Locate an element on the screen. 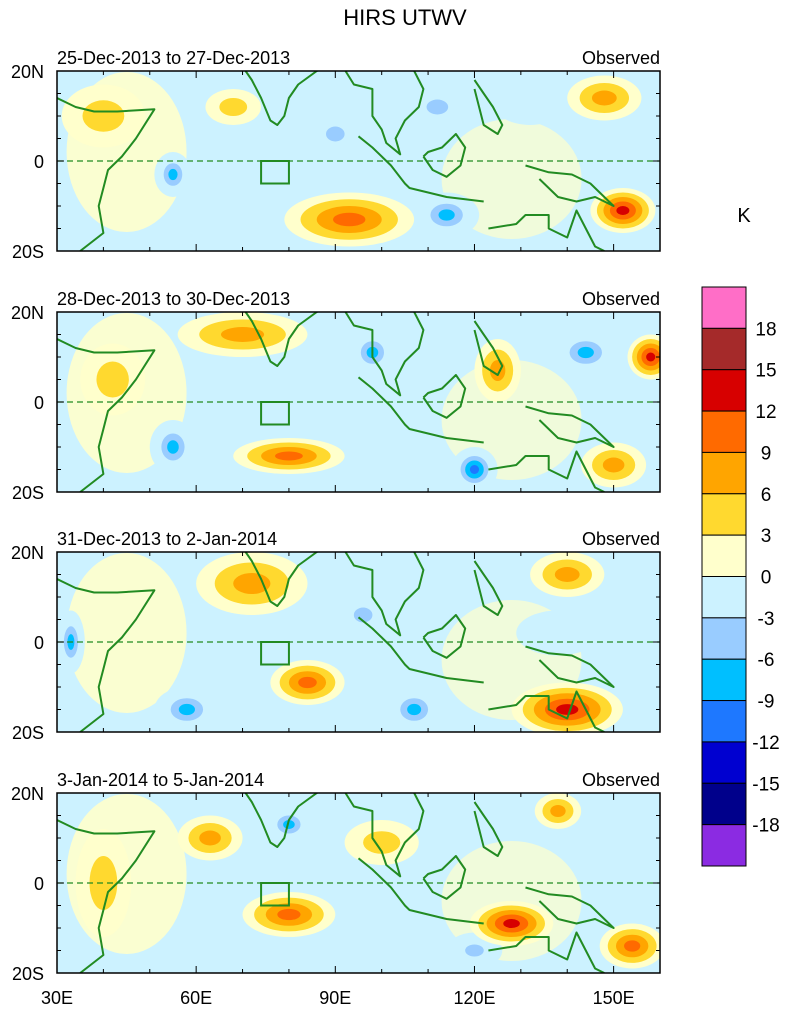 Image resolution: width=791 pixels, height=1013 pixels. colorbar-label: 12 is located at coordinates (765, 412).